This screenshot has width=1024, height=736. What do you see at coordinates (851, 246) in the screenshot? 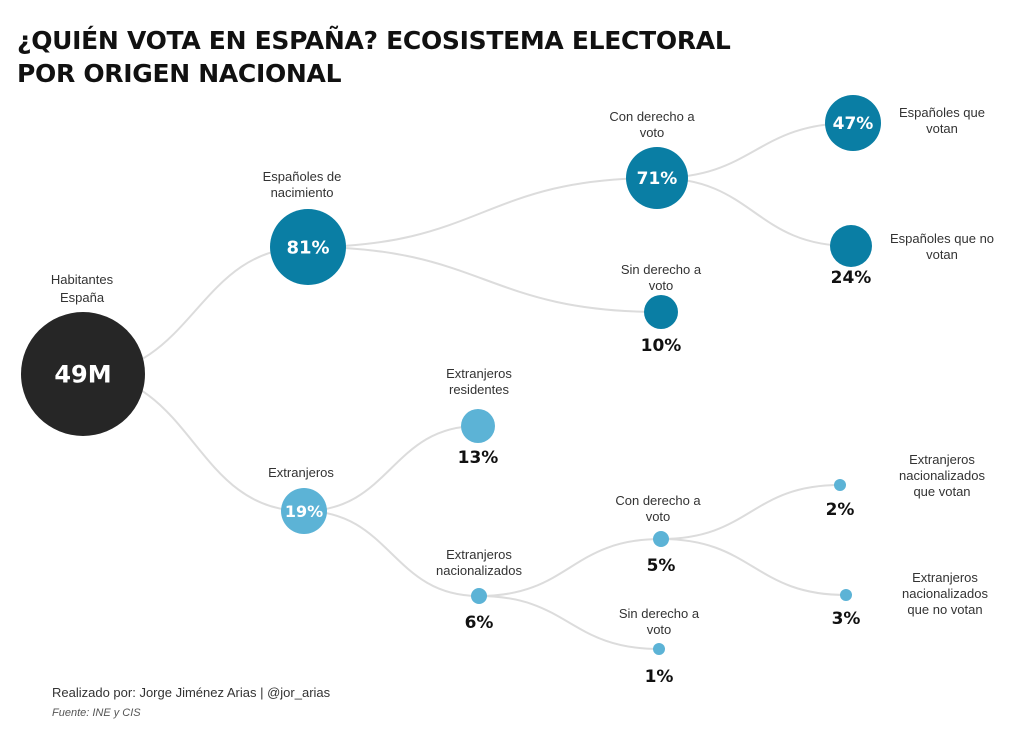
I see `node-circle-esp_novotan` at bounding box center [851, 246].